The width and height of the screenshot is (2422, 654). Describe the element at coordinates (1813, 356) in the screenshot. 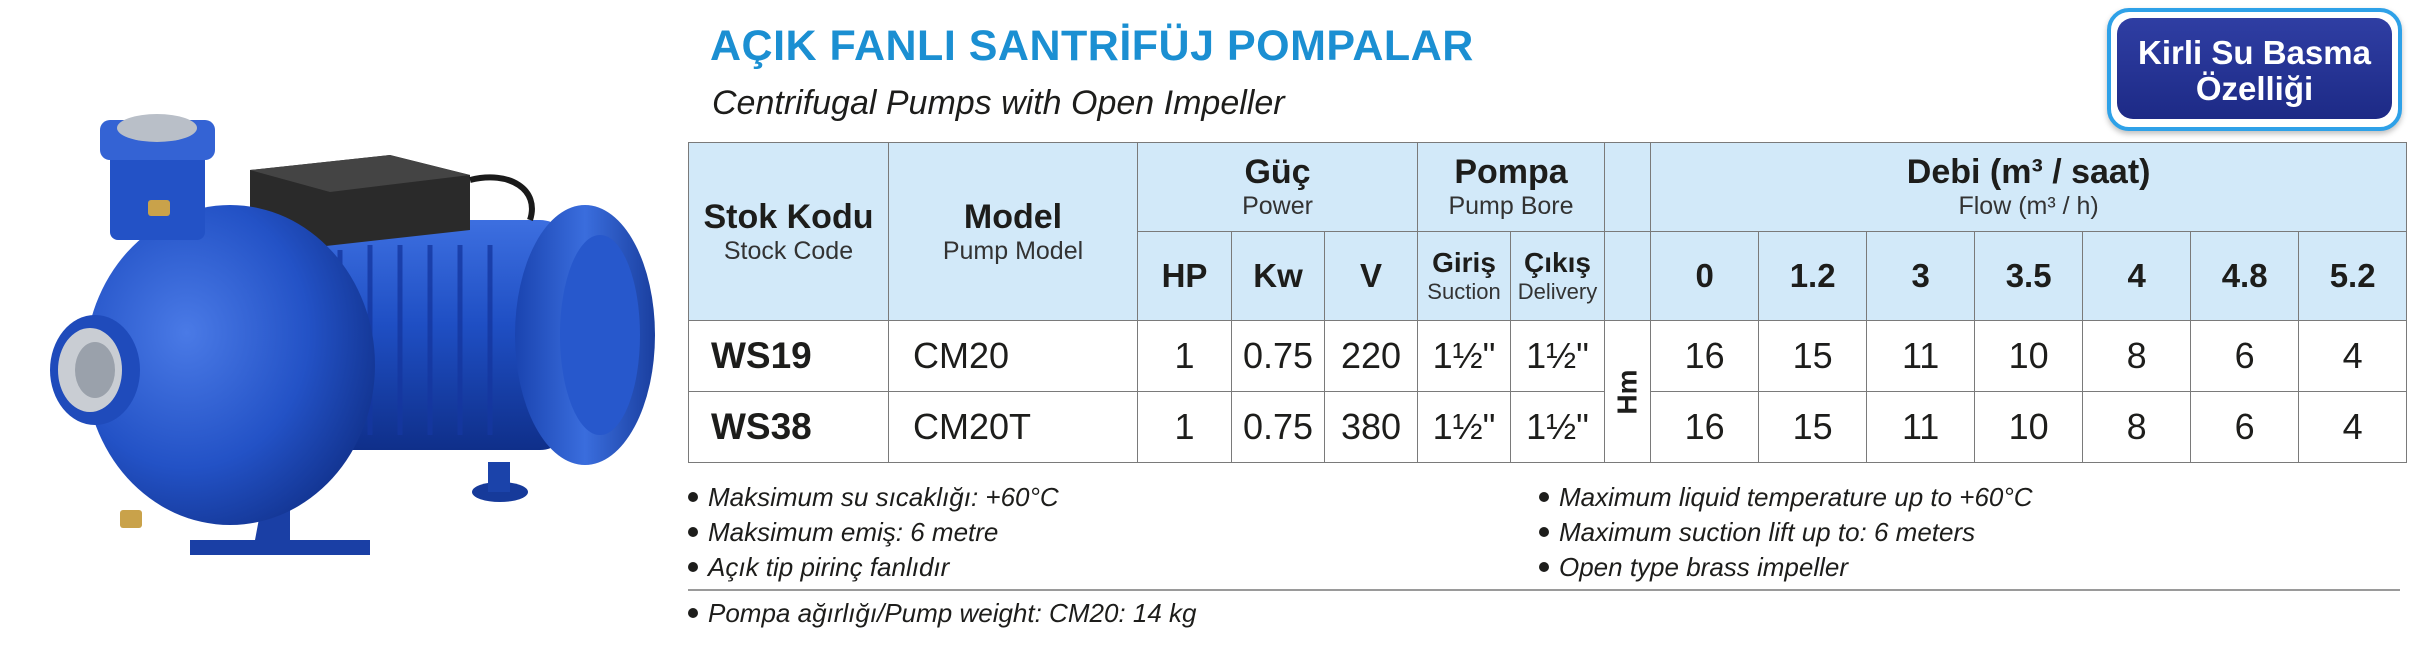

I see `row-1-head-1: 15` at that location.